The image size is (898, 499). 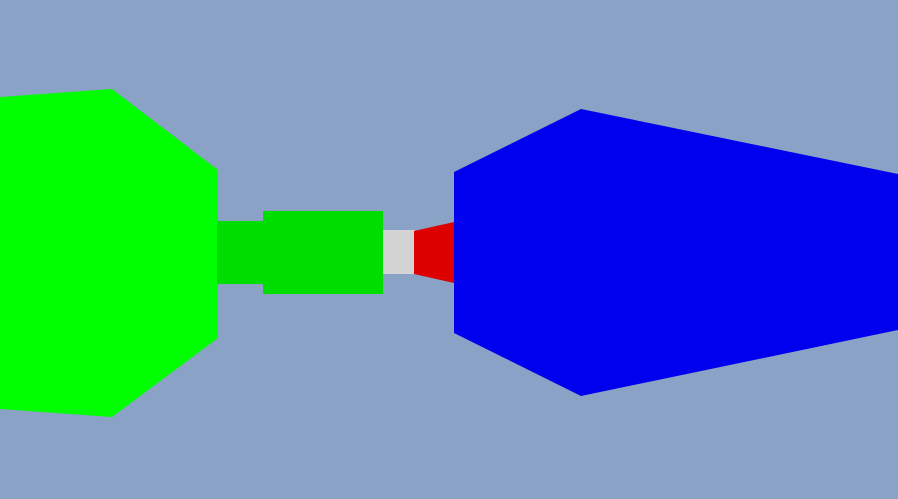 What do you see at coordinates (241, 252) in the screenshot?
I see `green-connector-dark` at bounding box center [241, 252].